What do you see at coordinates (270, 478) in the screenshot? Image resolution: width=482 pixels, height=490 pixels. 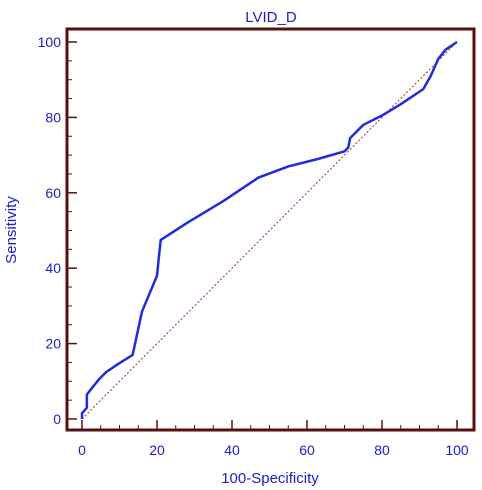 I see `x-axis-label: 100-Specificity` at bounding box center [270, 478].